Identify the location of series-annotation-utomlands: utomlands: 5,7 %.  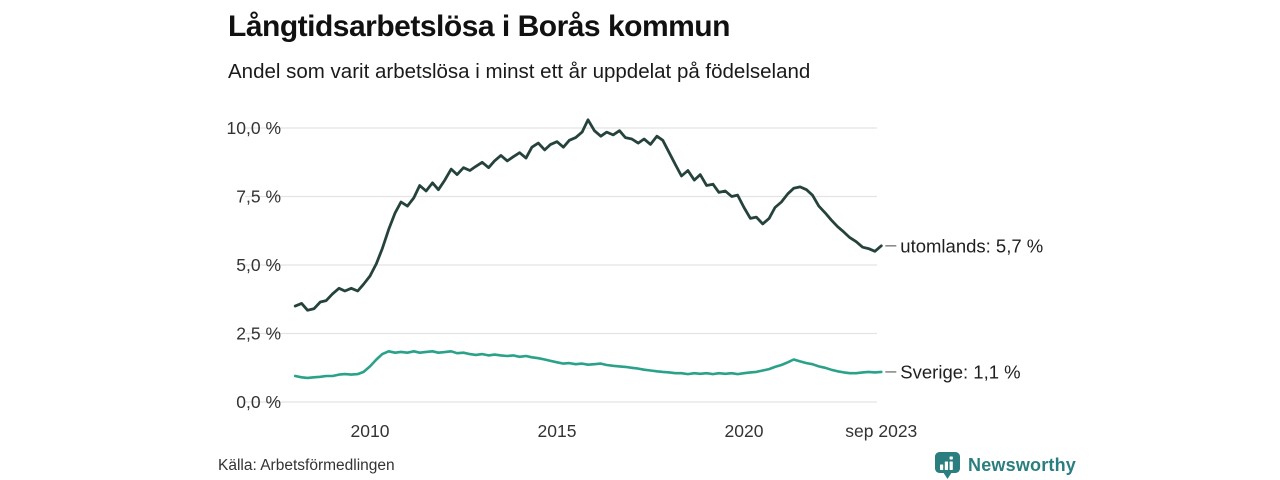
(971, 245).